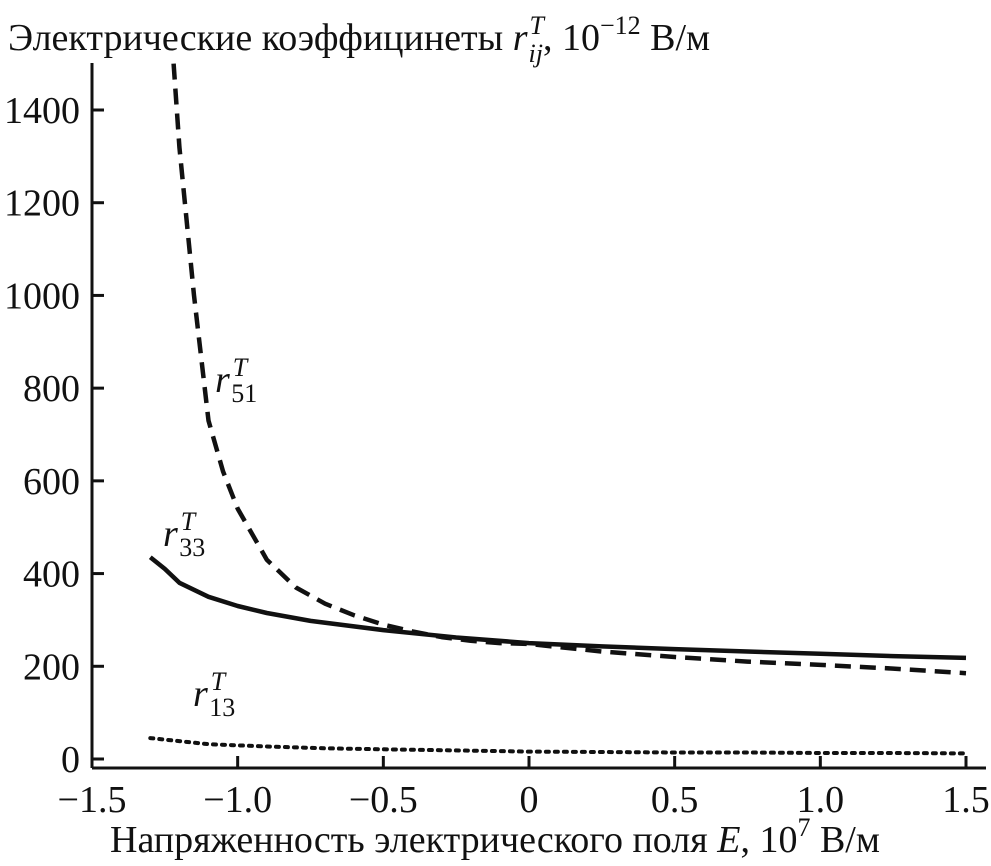 The image size is (991, 866). What do you see at coordinates (260, 38) in the screenshot?
I see `y-axis-title-prefix: Электрические коэффицинеты` at bounding box center [260, 38].